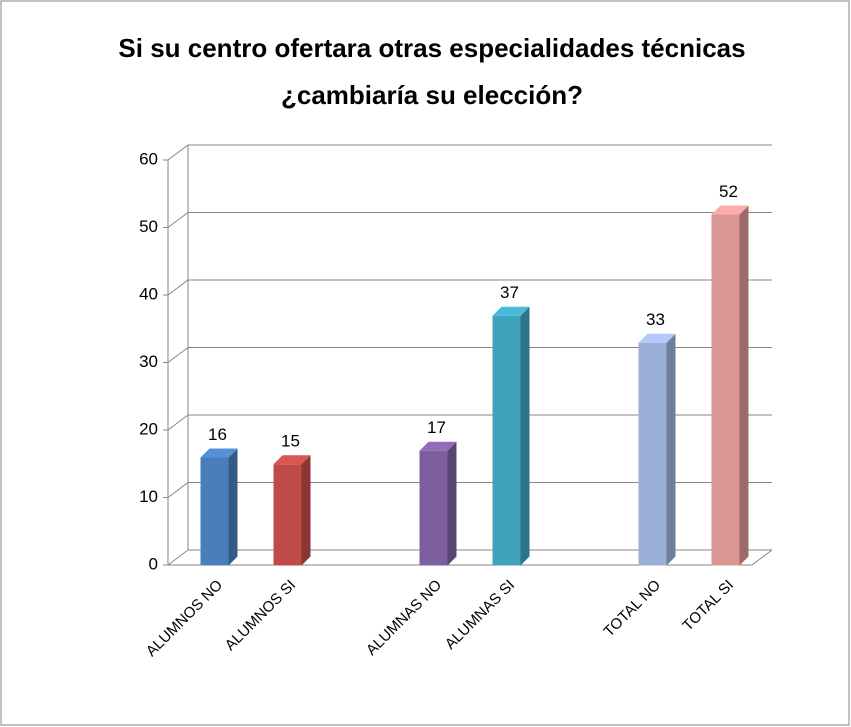 This screenshot has width=851, height=727. What do you see at coordinates (217, 434) in the screenshot?
I see `data-label: 16` at bounding box center [217, 434].